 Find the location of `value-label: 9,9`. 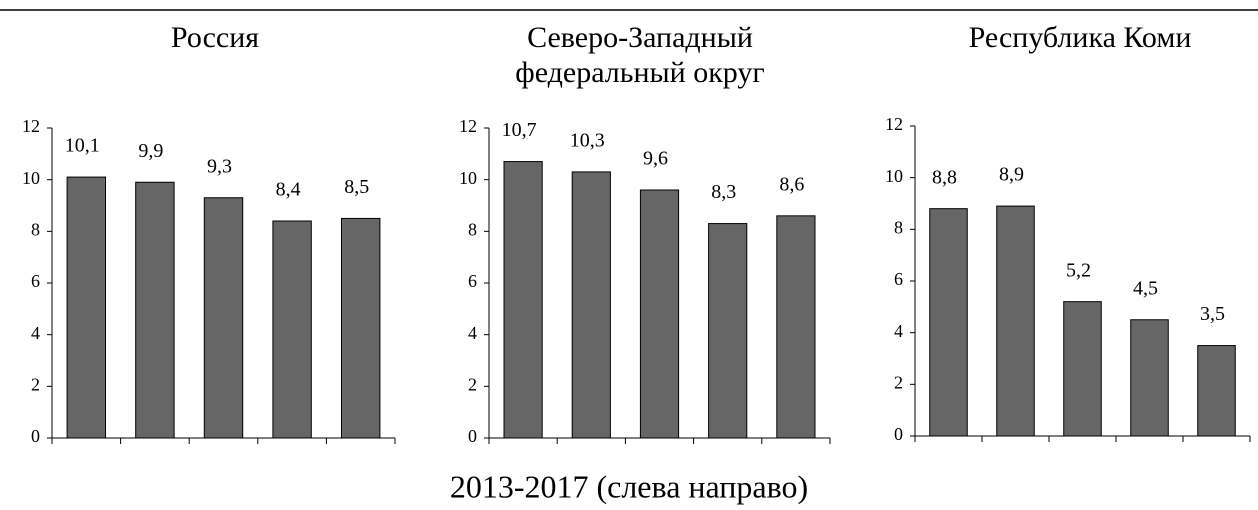

value-label: 9,9 is located at coordinates (150, 151).